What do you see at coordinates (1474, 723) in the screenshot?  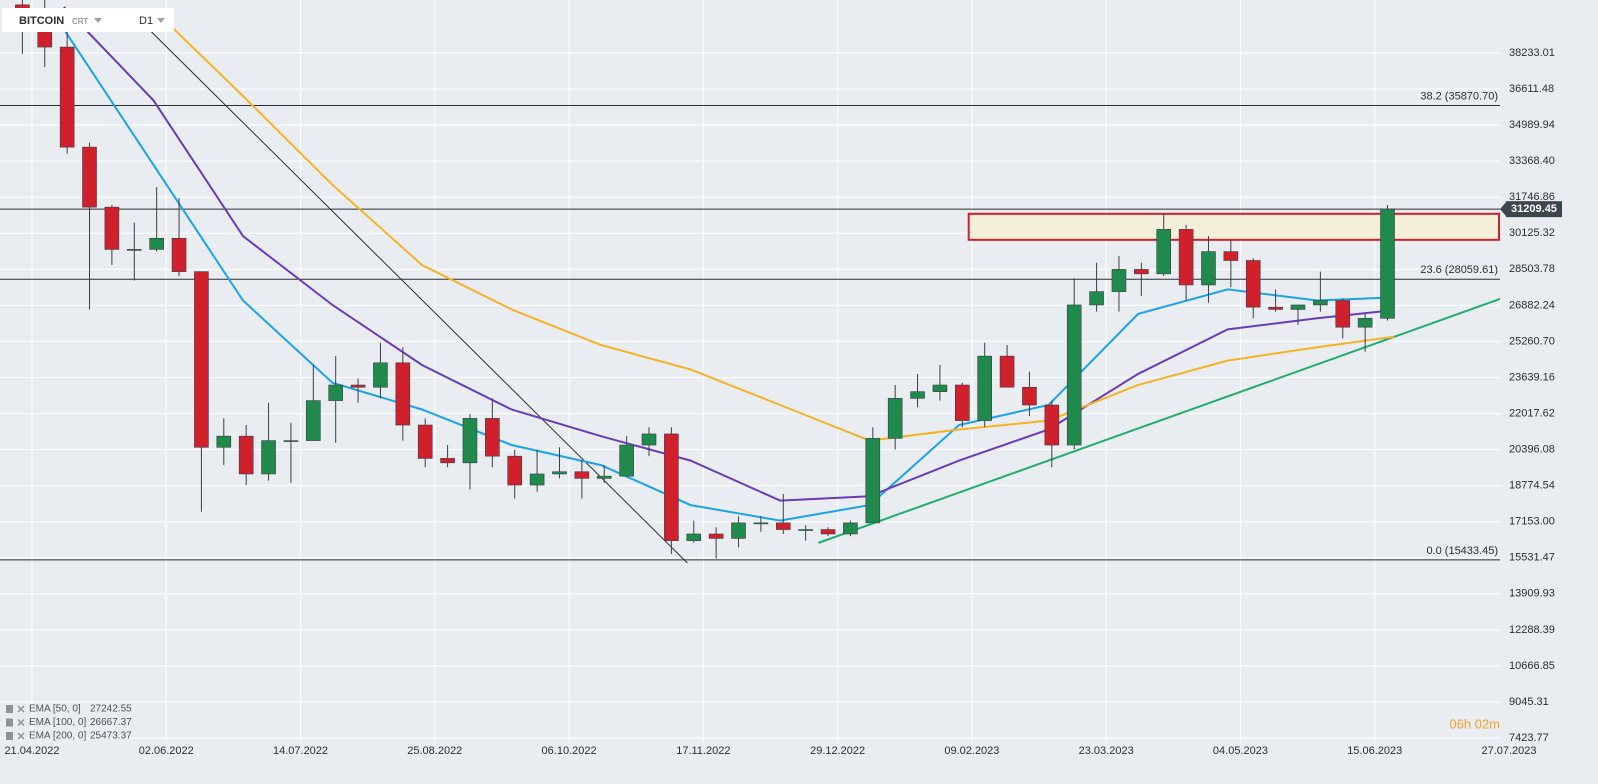 I see `candle-timer: 06h 02m` at bounding box center [1474, 723].